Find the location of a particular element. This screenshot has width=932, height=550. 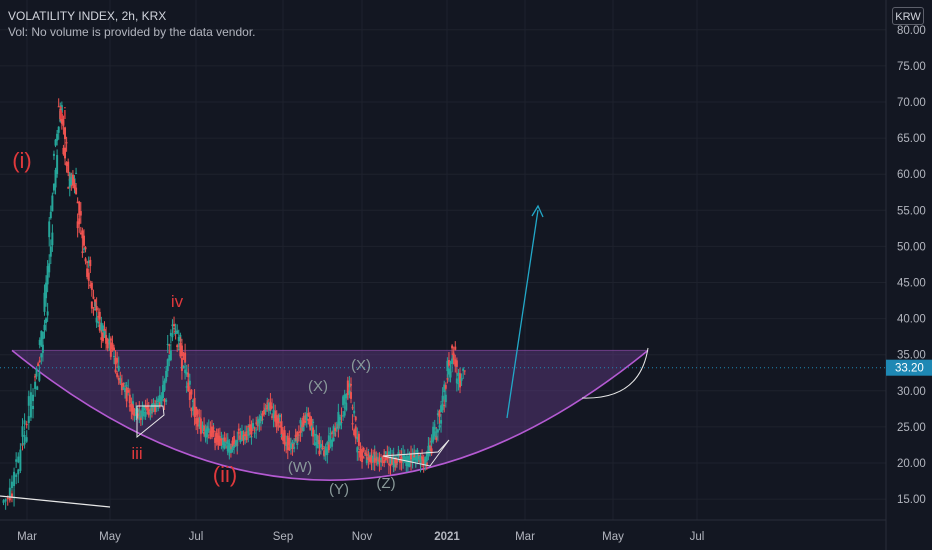

wave-label-gray: (X) is located at coordinates (318, 386).